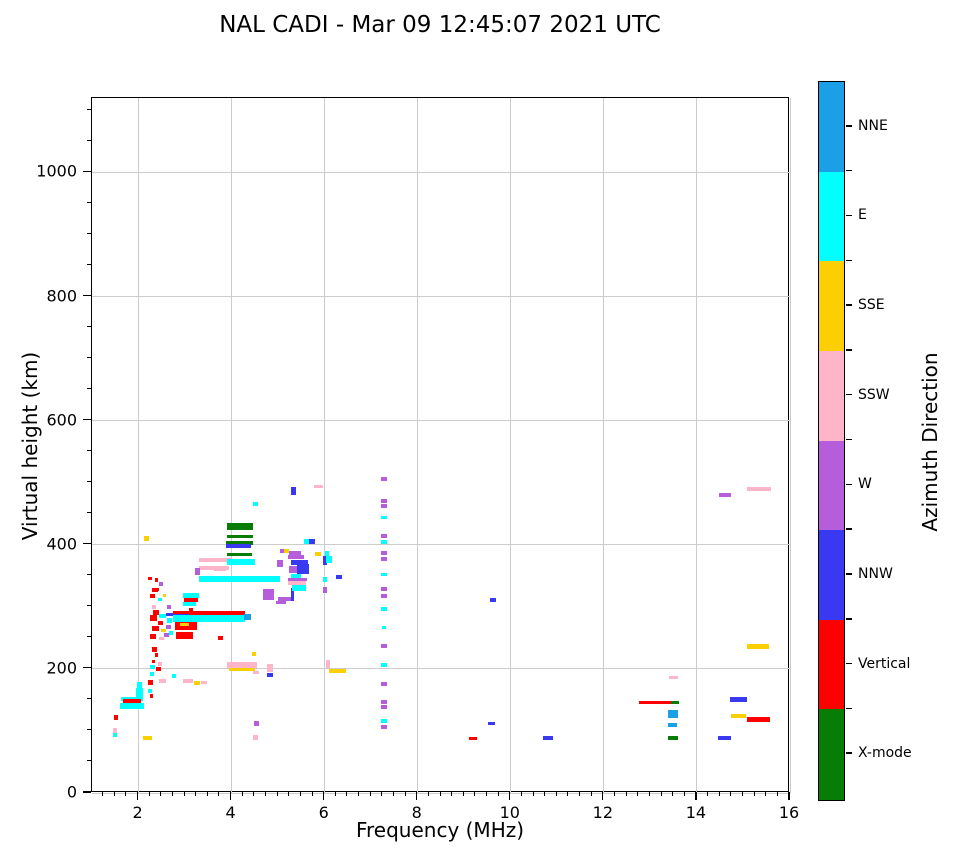 This screenshot has height=857, width=958. Describe the element at coordinates (831, 575) in the screenshot. I see `colorbar-segment-nnw` at that location.